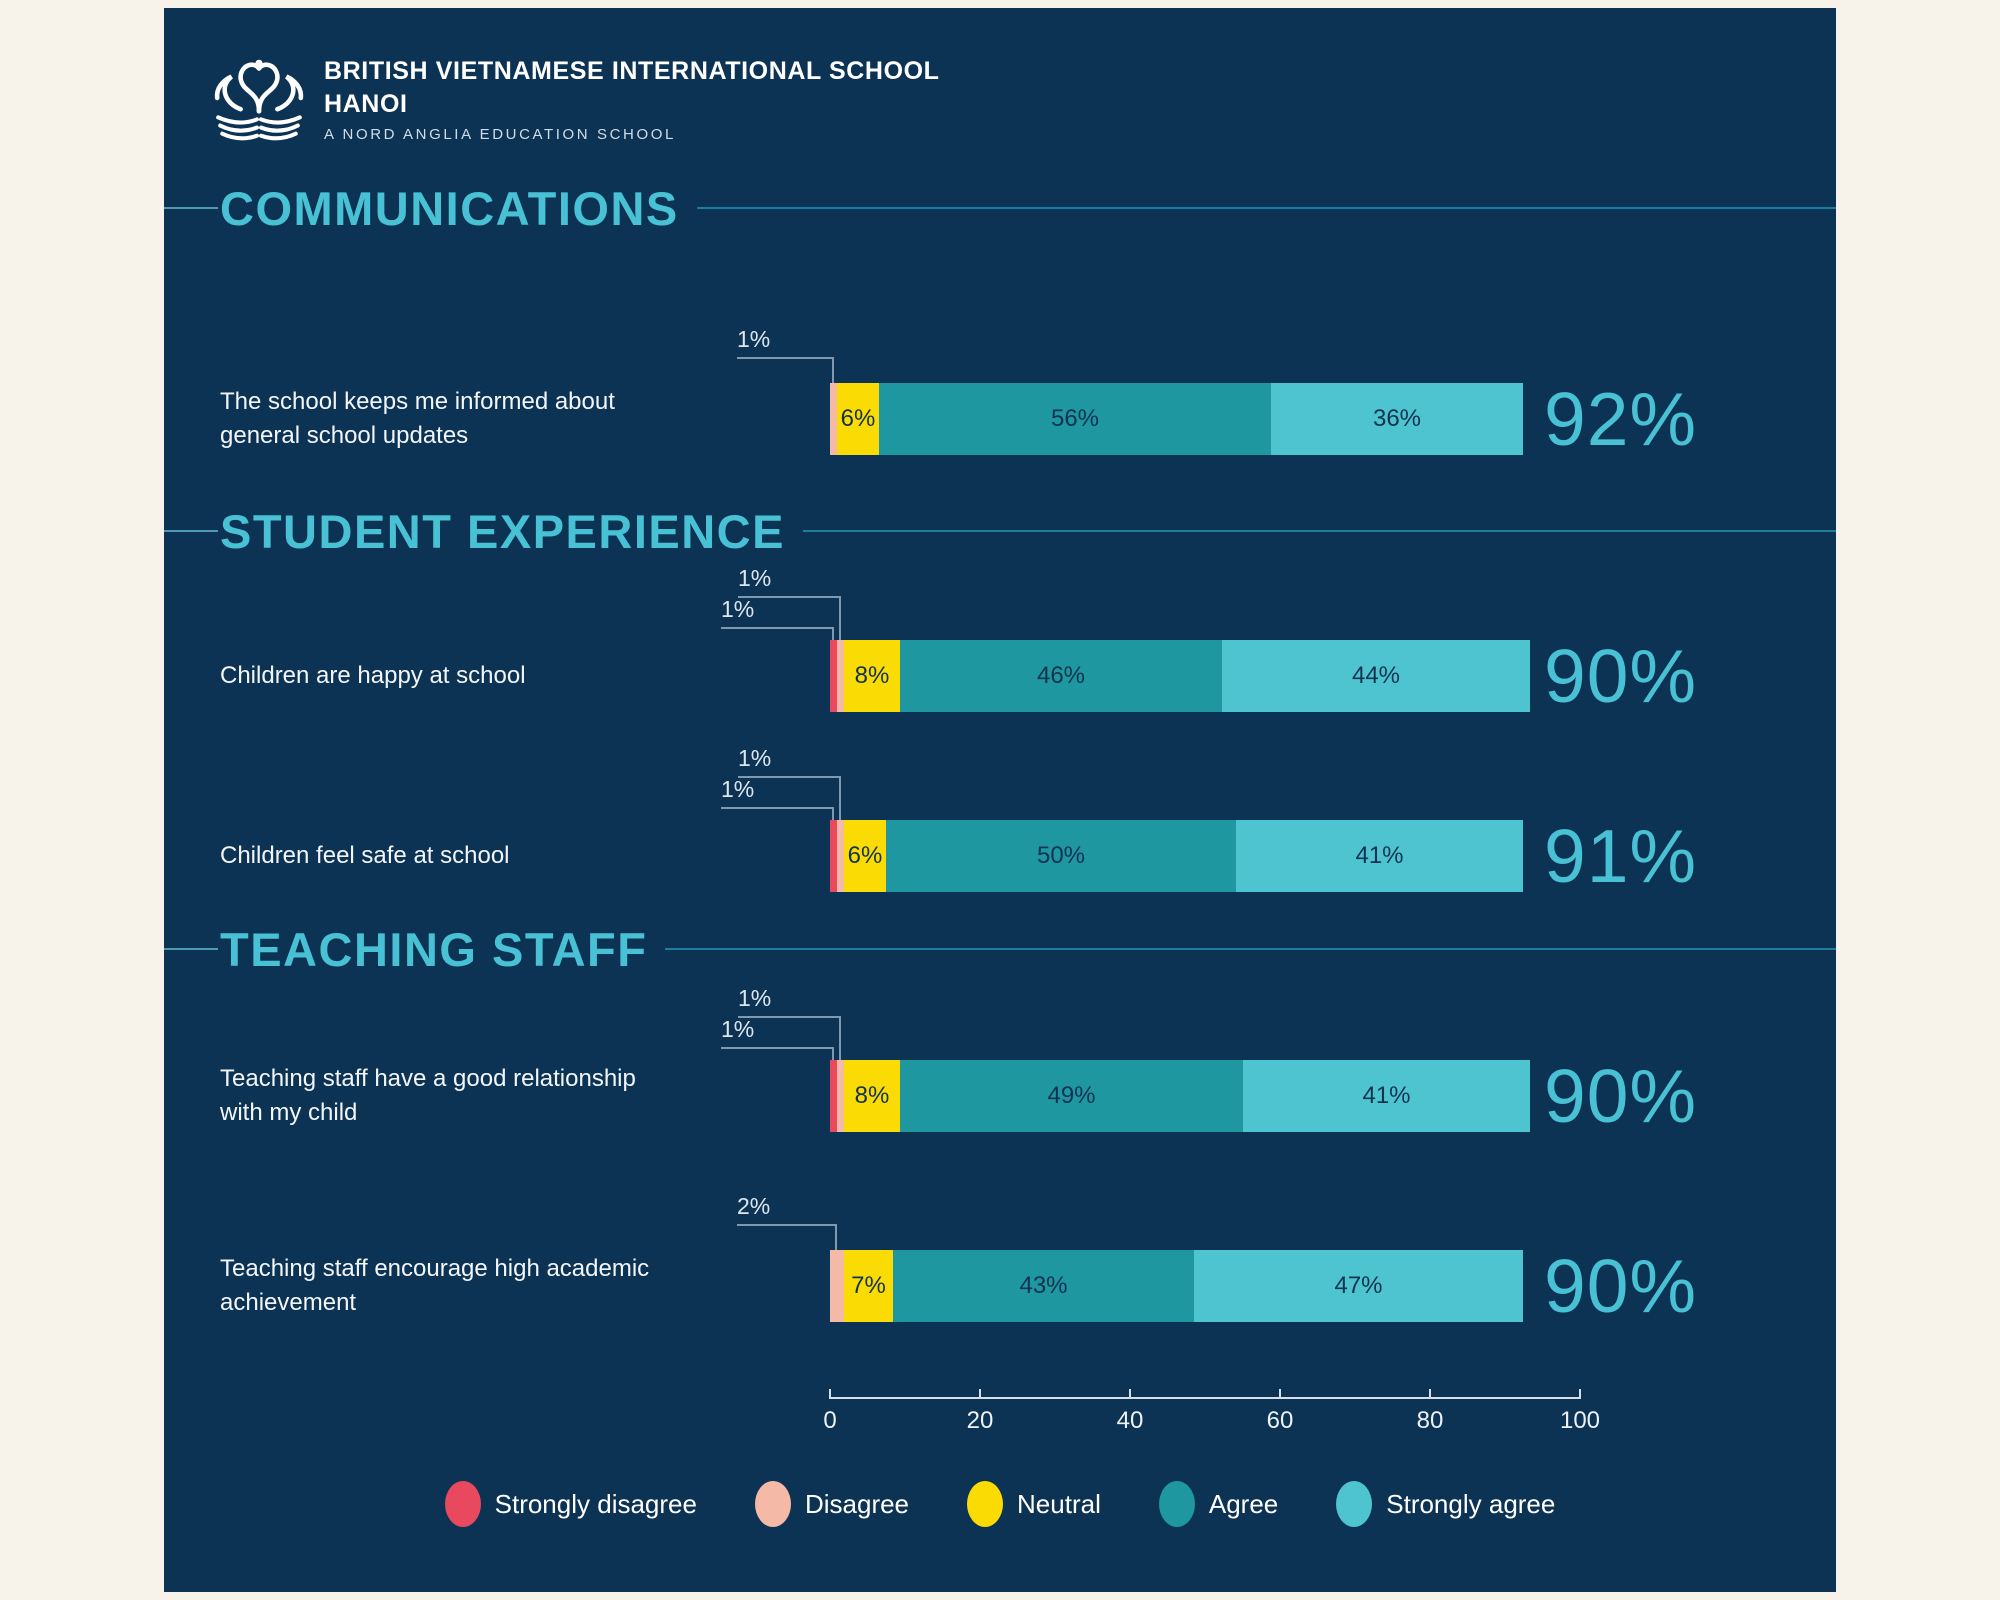 This screenshot has height=1600, width=2000. Describe the element at coordinates (772, 1504) in the screenshot. I see `legend-swatch-disagree` at that location.